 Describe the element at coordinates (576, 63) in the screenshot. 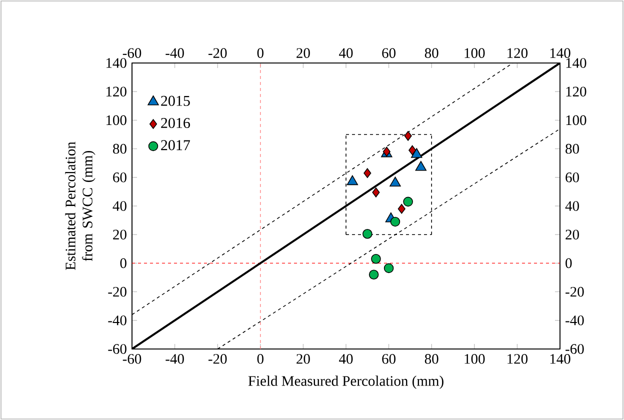

I see `y2-tick-label: 140` at that location.